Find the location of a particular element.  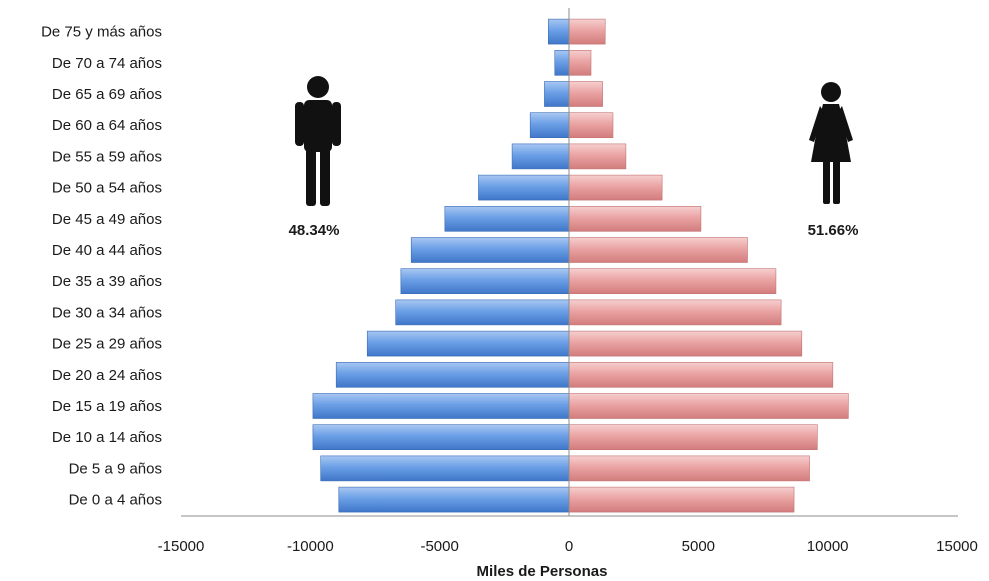

category-label: De 35 a 39 años is located at coordinates (107, 281).